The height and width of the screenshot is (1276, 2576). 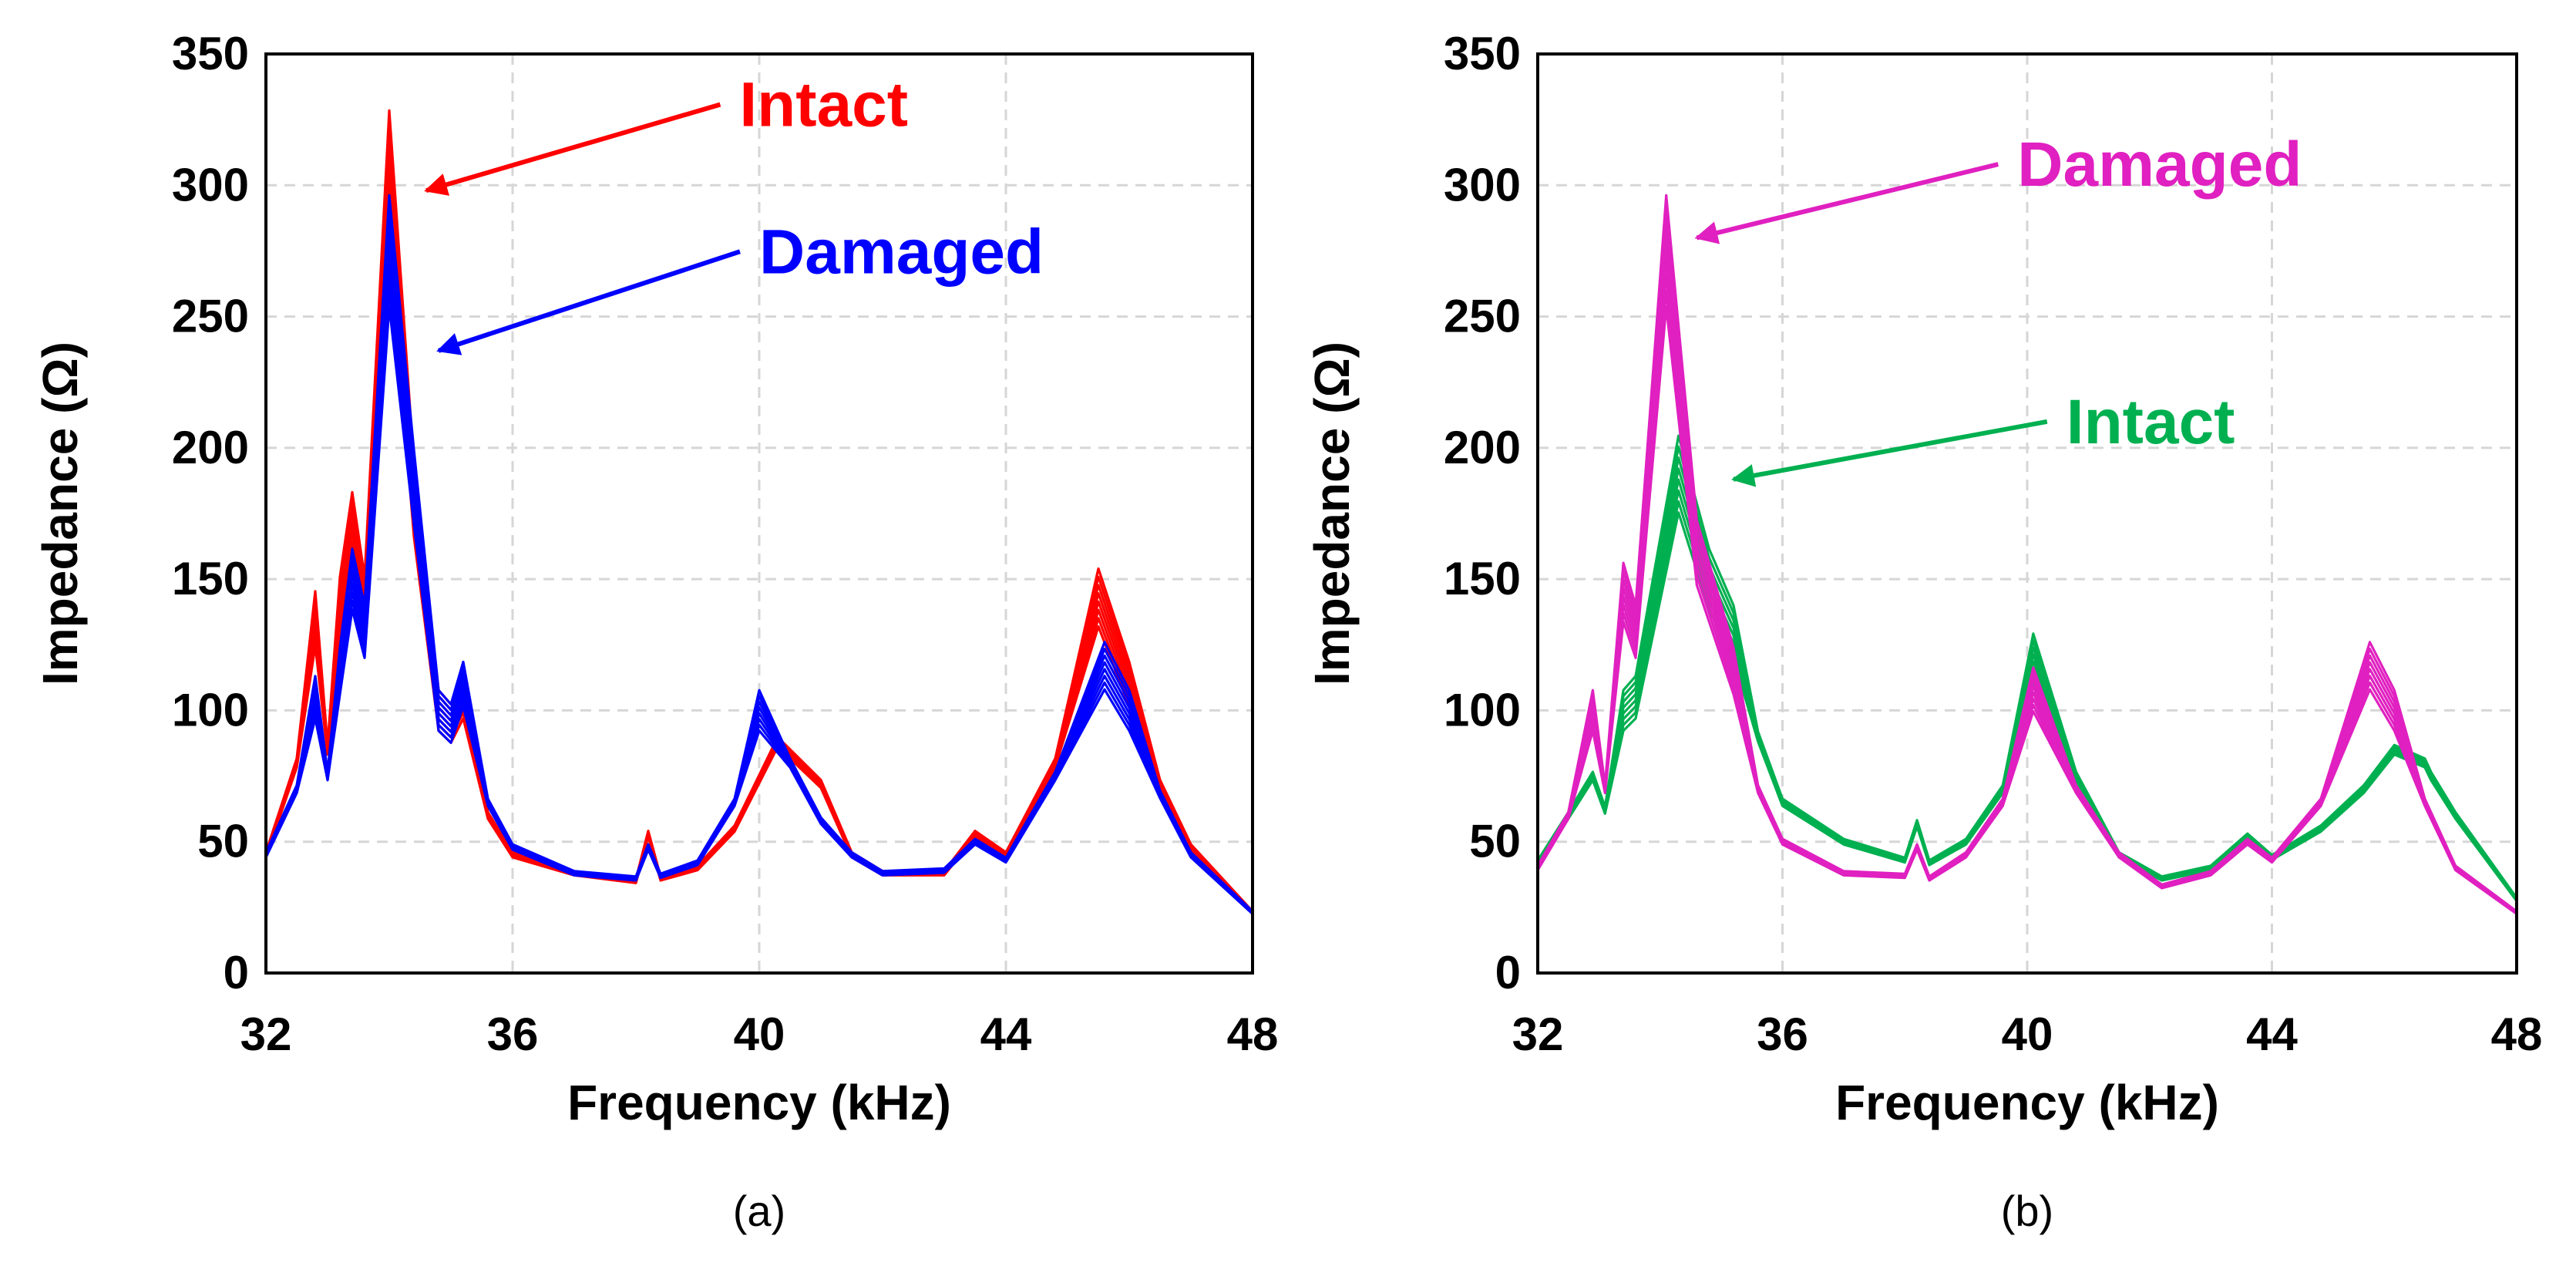 I want to click on panel-caption: (a), so click(x=759, y=1211).